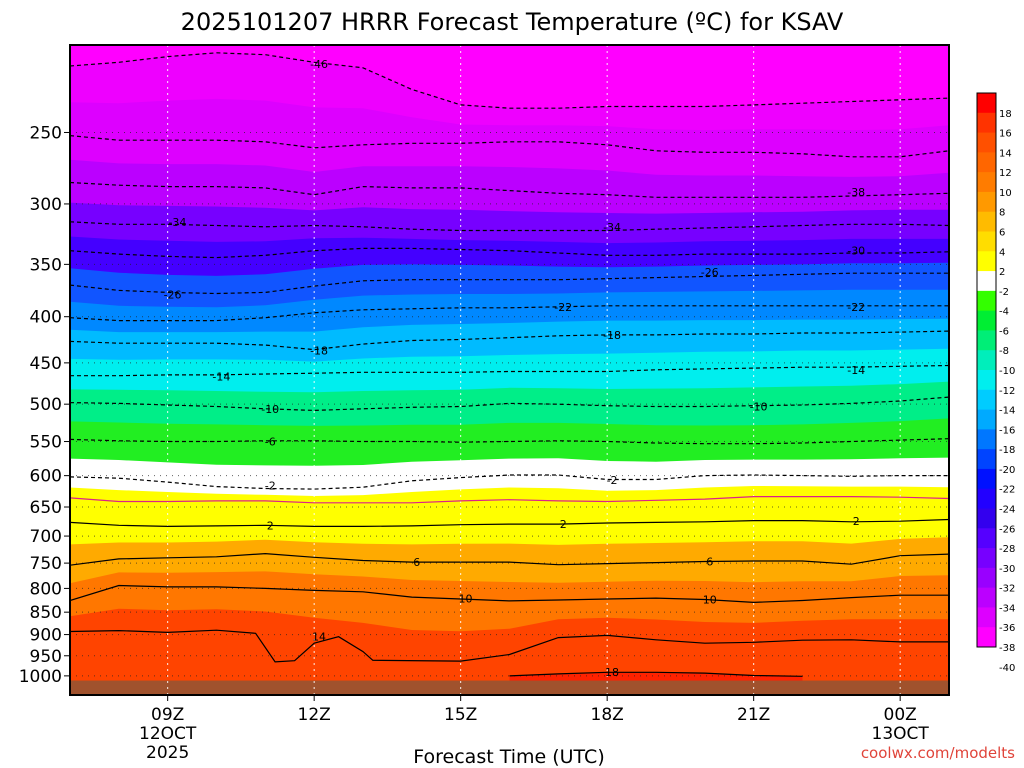 The width and height of the screenshot is (1024, 768). Describe the element at coordinates (612, 672) in the screenshot. I see `contour-label: 18` at that location.